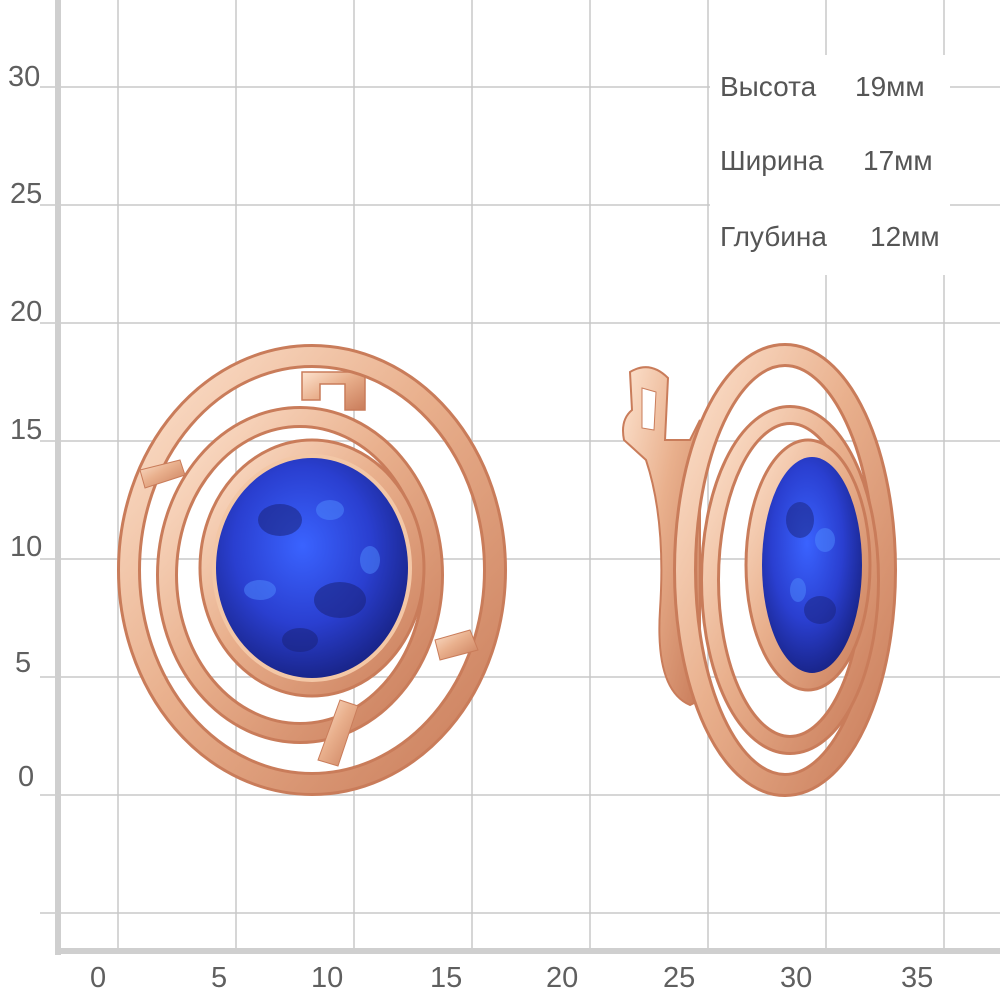 This screenshot has width=1000, height=1000. I want to click on x-tick-label: 0, so click(98, 978).